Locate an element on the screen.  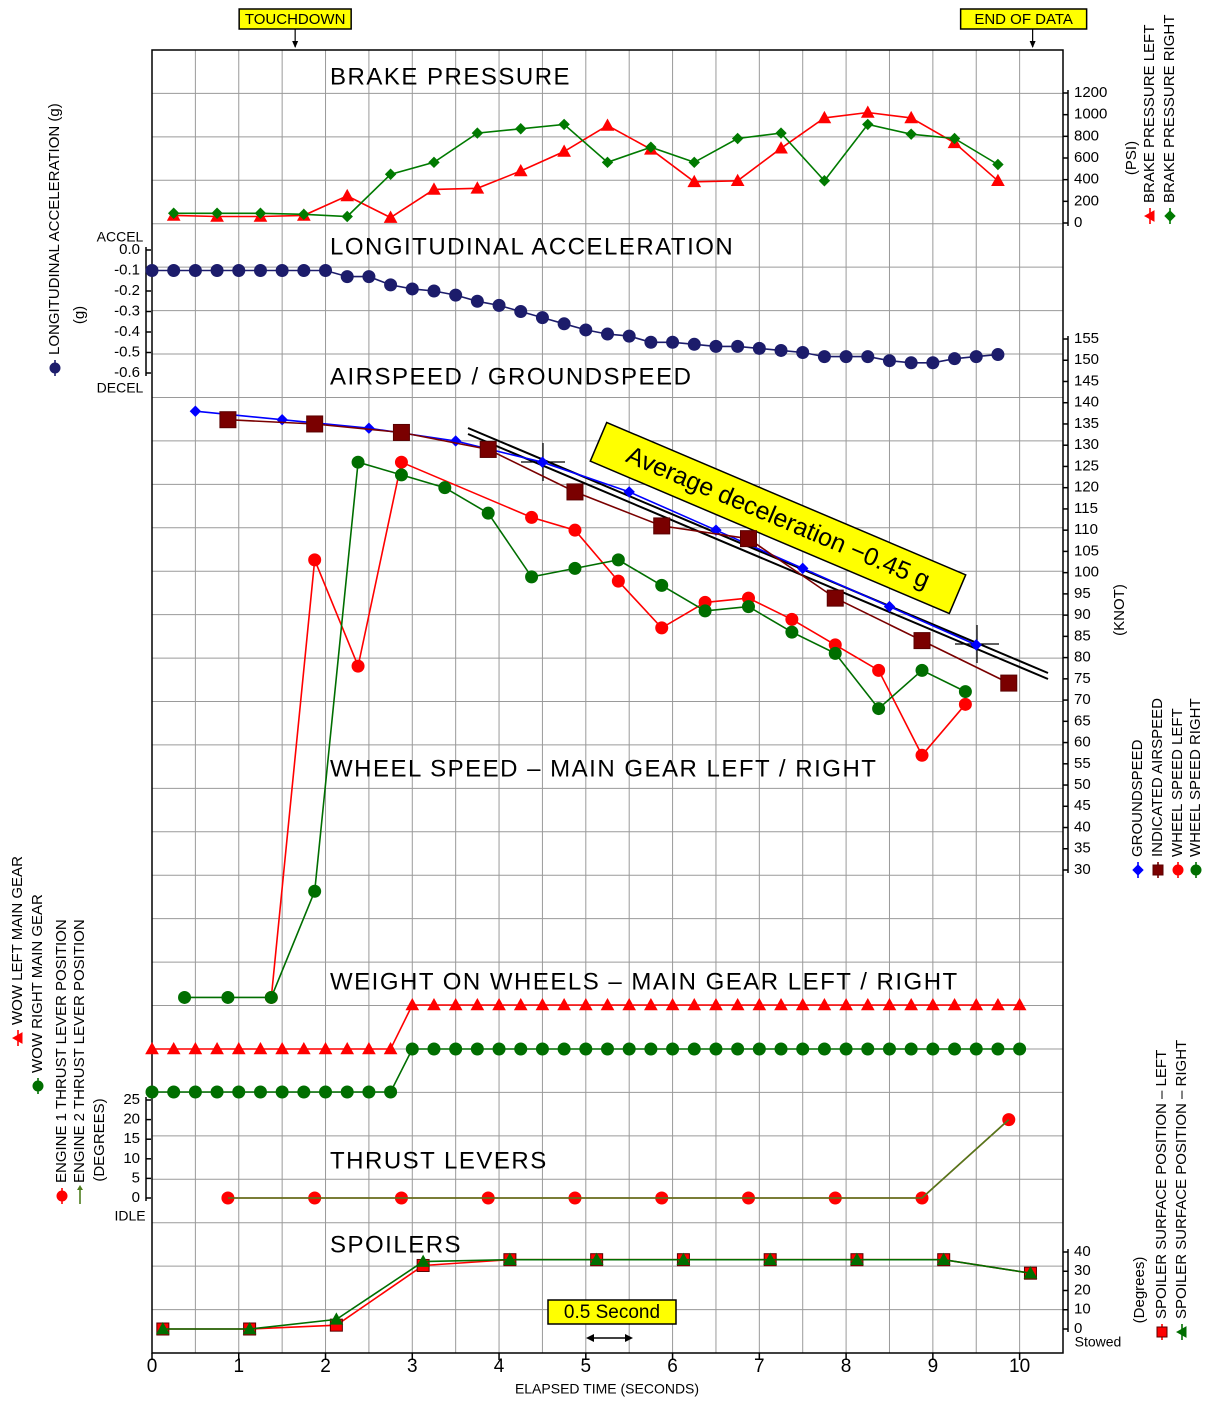
y-tick-label: 50 is located at coordinates (1082, 784).